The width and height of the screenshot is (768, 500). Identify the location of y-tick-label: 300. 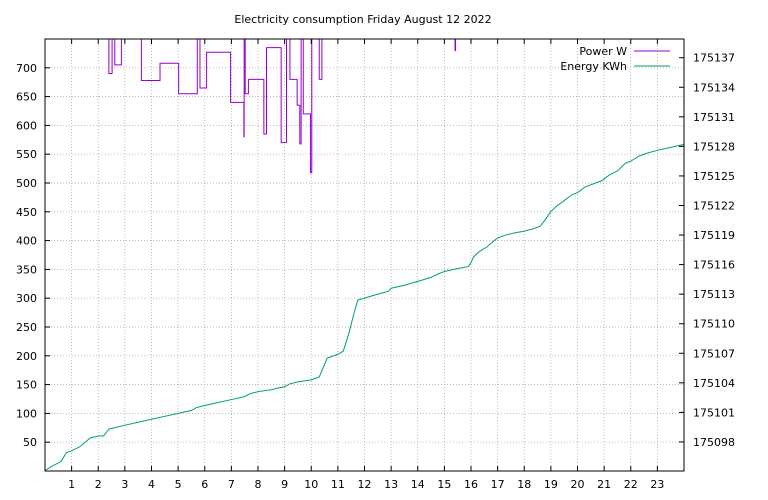
(26, 298).